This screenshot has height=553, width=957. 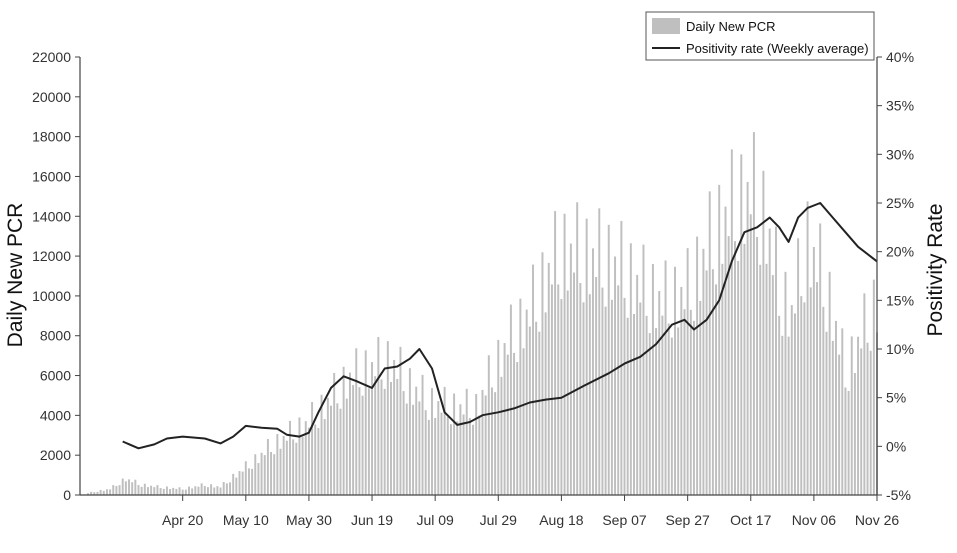 I want to click on x-tick-label: Aug 18, so click(x=561, y=520).